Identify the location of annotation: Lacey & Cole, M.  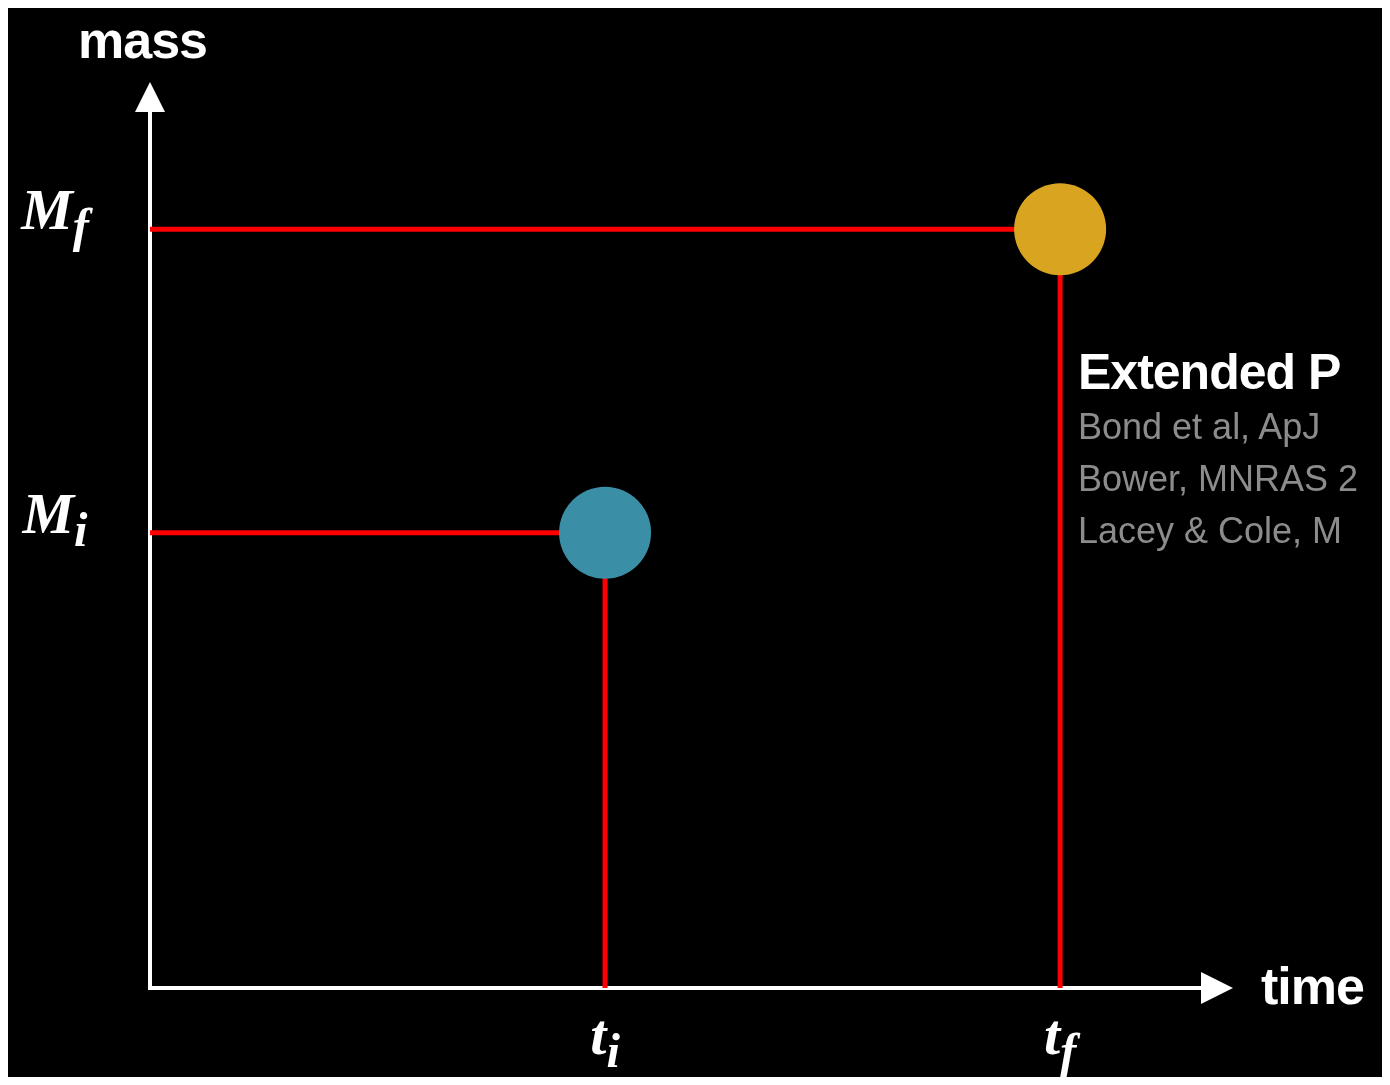
(1211, 531).